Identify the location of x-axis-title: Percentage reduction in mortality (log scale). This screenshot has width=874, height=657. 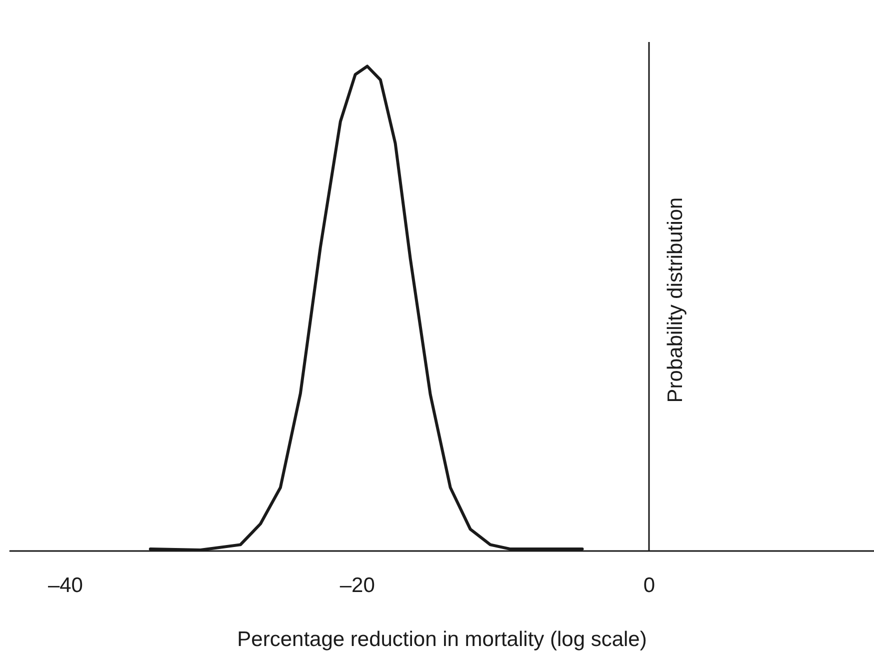
(442, 639).